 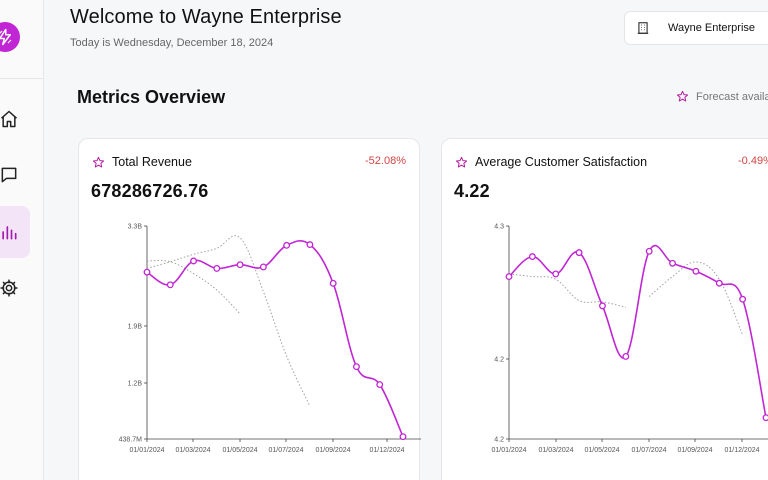 I want to click on gear-icon, so click(x=9, y=288).